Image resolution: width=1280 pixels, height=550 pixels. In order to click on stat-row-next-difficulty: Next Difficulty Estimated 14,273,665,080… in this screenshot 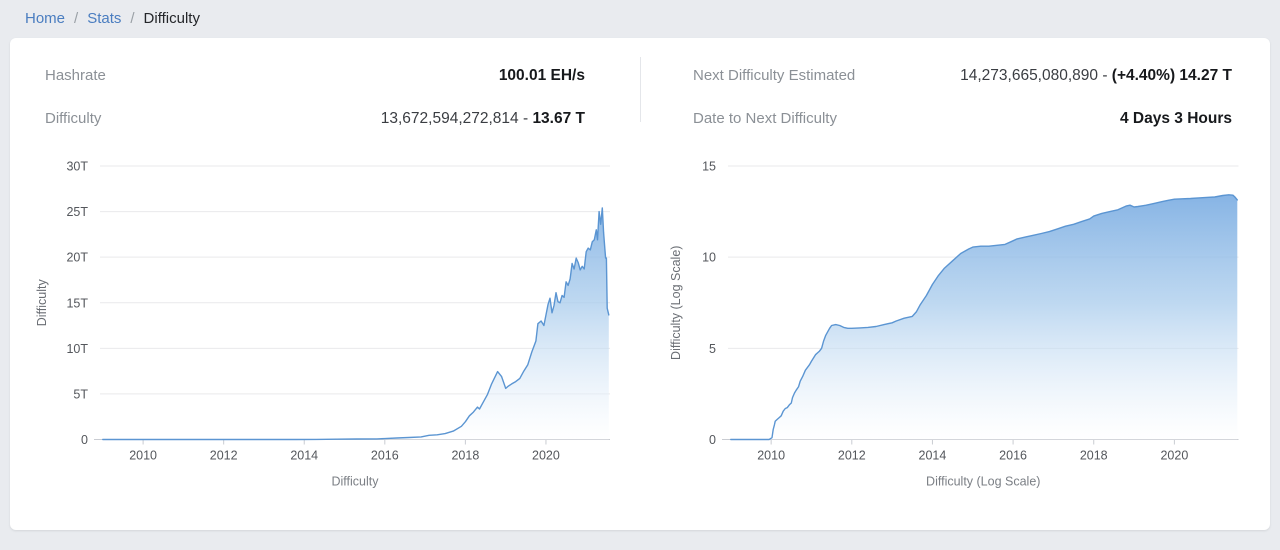, I will do `click(962, 75)`.